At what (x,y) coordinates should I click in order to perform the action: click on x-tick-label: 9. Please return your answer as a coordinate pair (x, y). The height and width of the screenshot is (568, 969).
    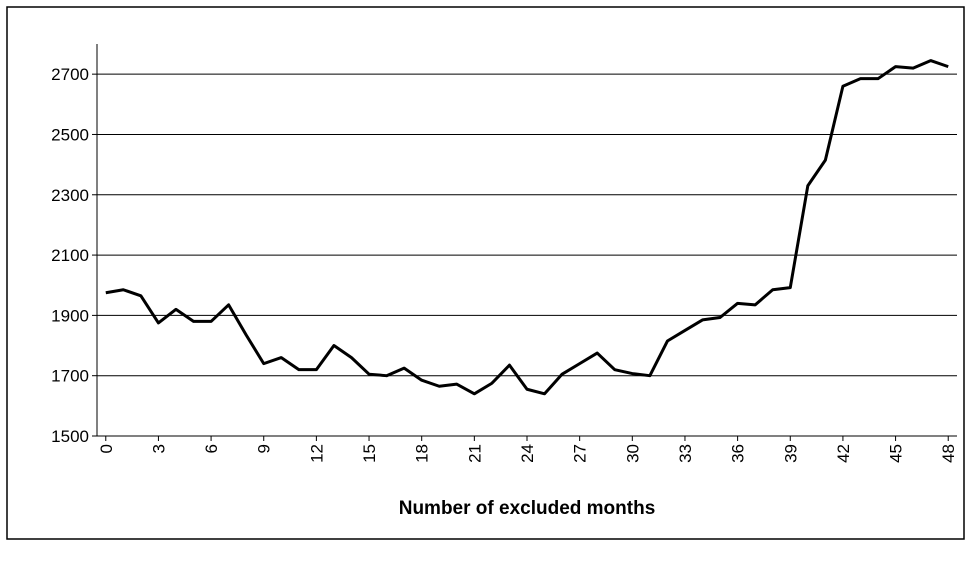
    Looking at the image, I should click on (264, 448).